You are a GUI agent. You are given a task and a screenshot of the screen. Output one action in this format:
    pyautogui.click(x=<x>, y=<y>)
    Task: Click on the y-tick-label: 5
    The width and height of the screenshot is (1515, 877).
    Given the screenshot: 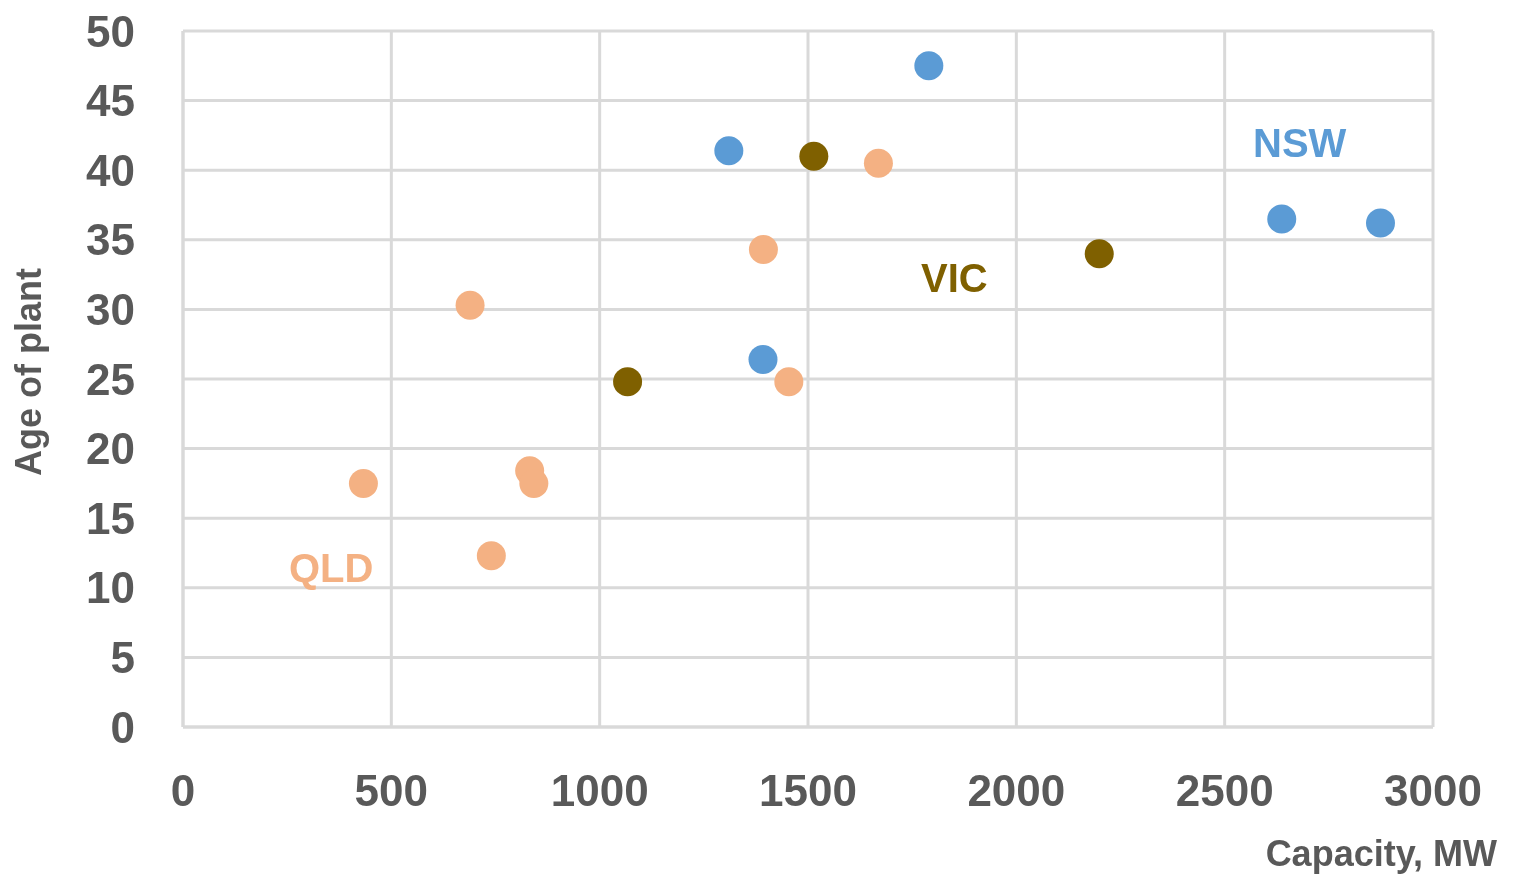 What is the action you would take?
    pyautogui.click(x=122, y=658)
    